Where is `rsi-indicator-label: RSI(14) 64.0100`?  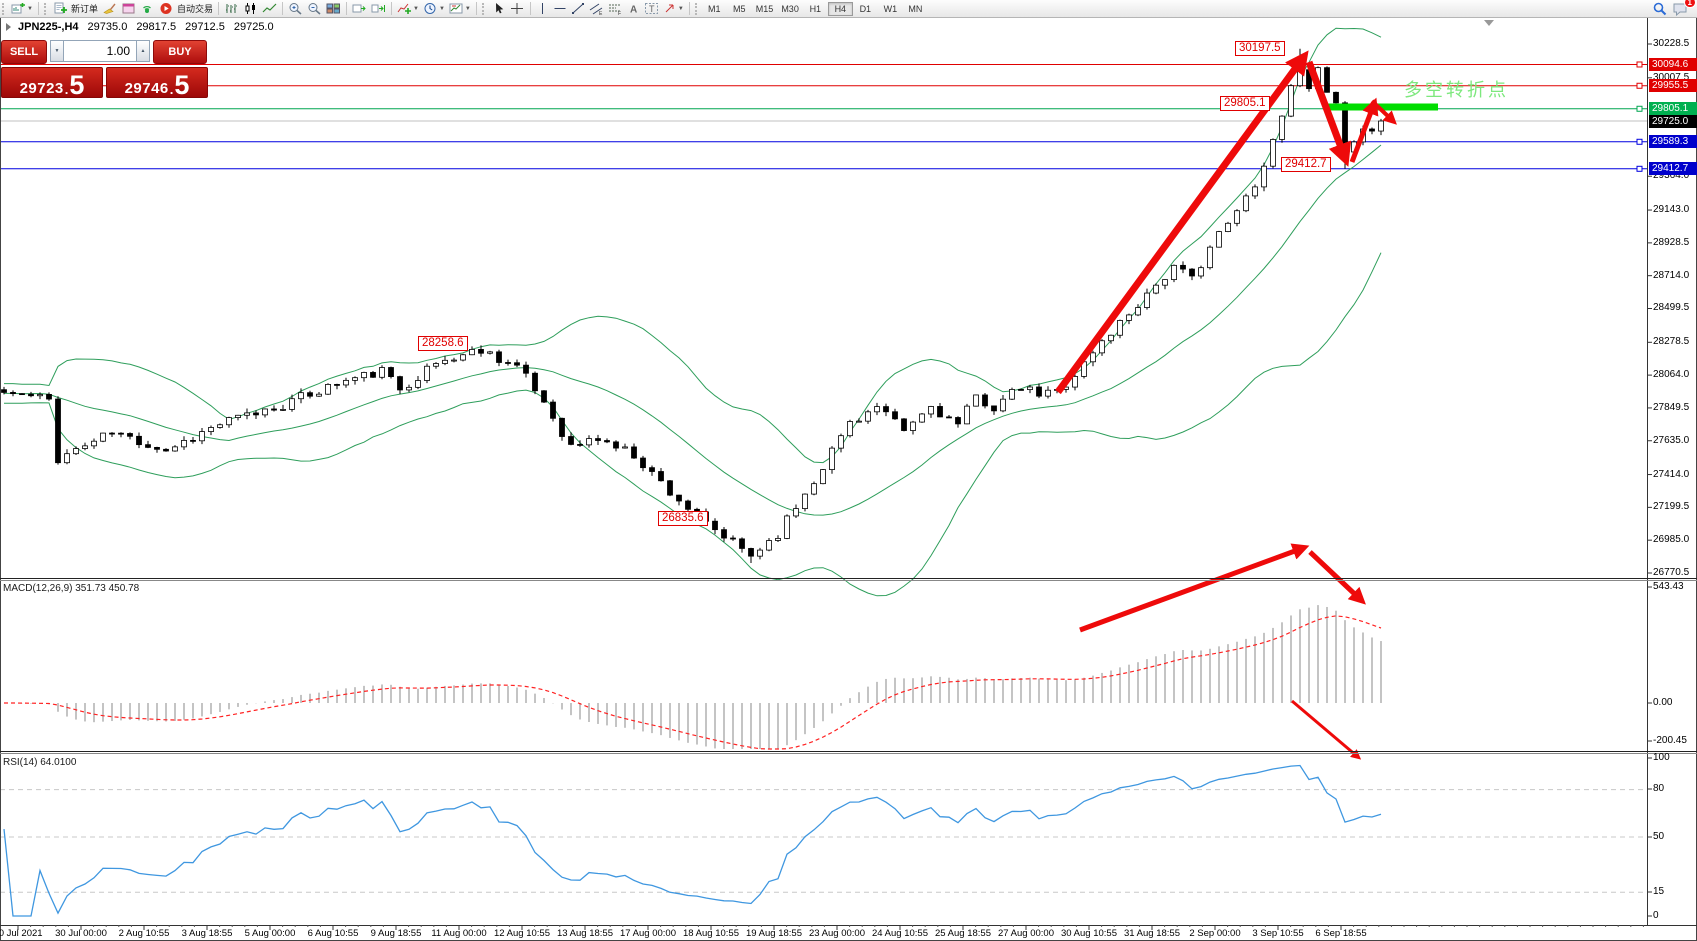
rsi-indicator-label: RSI(14) 64.0100 is located at coordinates (40, 762).